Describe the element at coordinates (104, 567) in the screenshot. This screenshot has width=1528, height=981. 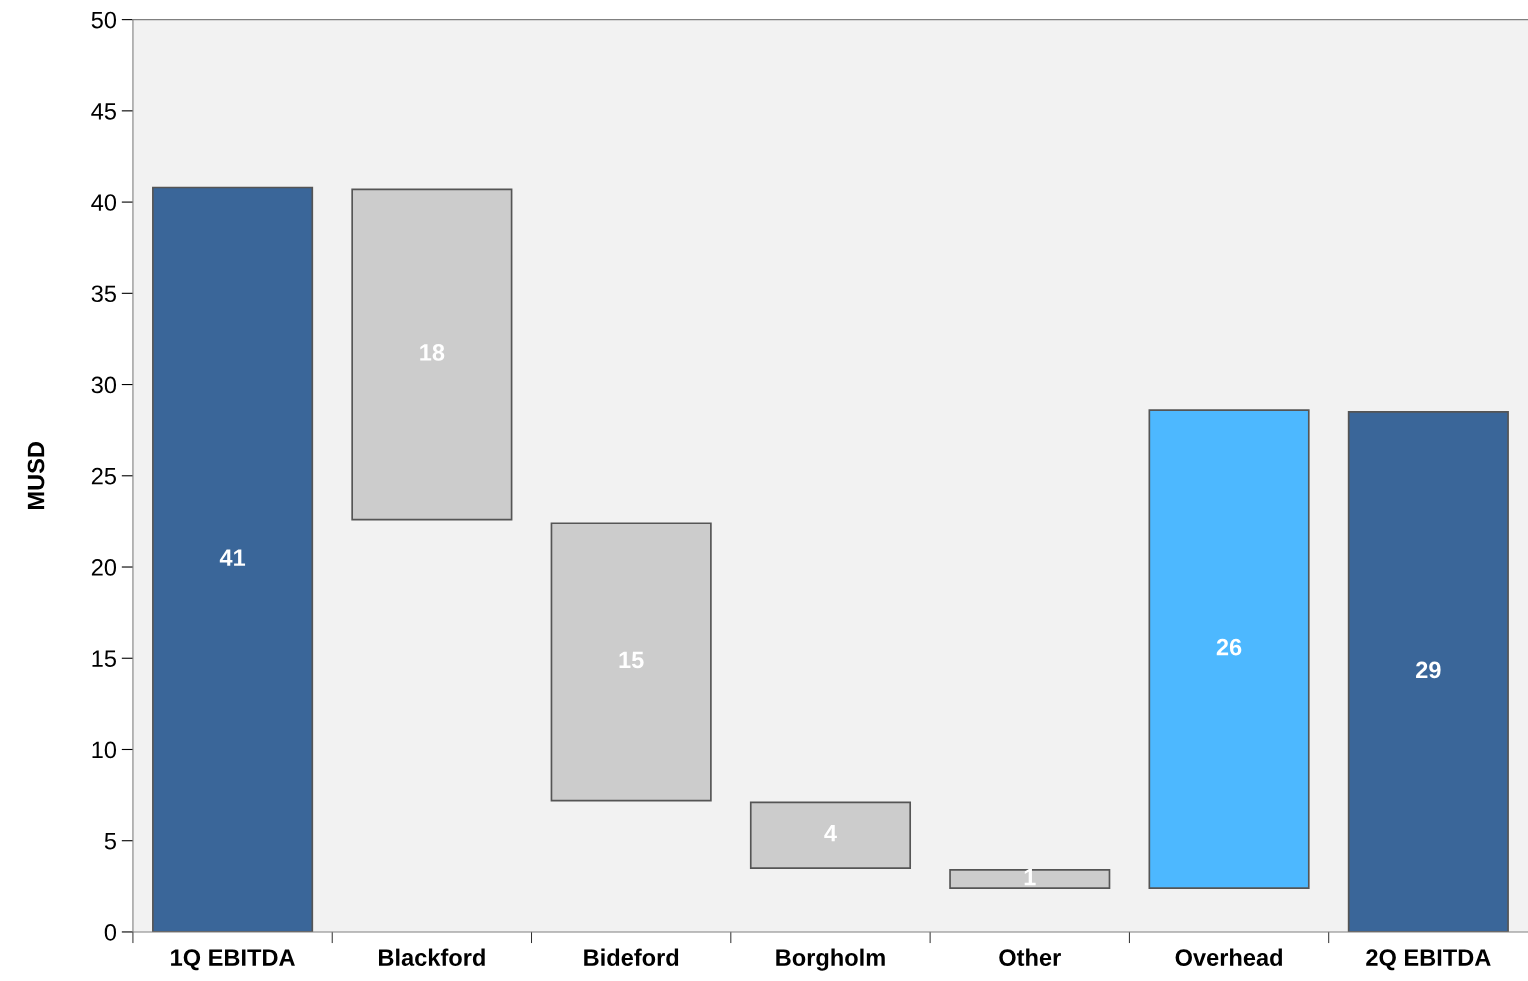
I see `y-tick-label: 20` at that location.